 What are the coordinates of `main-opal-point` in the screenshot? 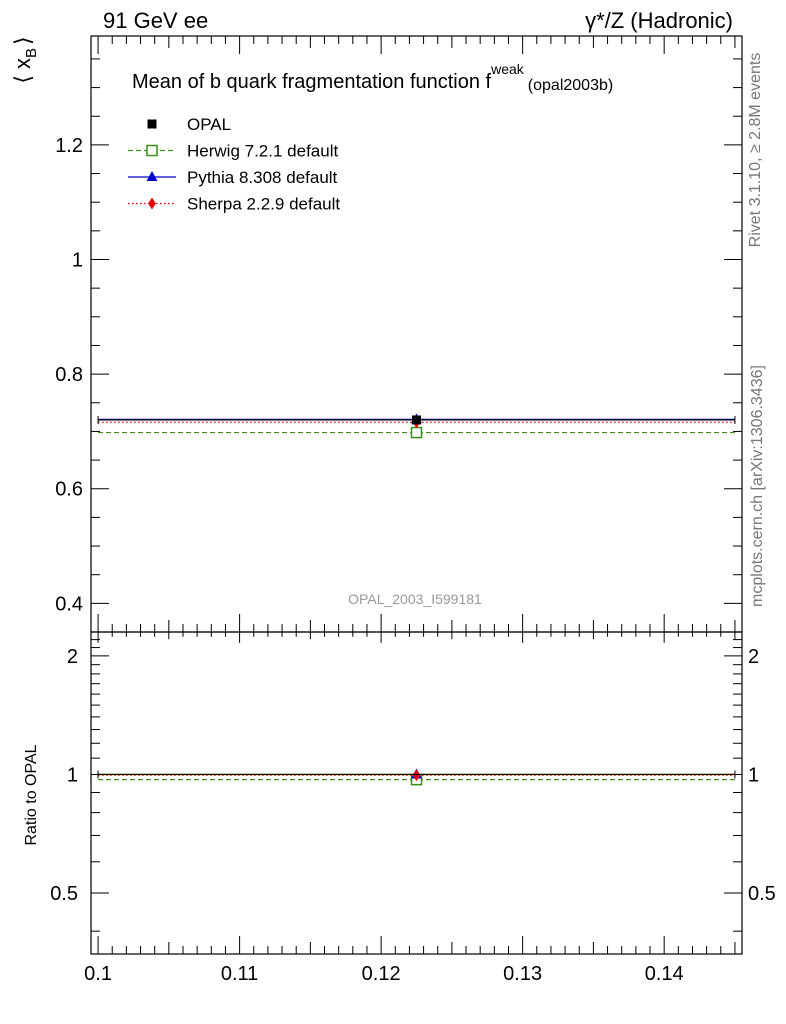 It's located at (416, 420).